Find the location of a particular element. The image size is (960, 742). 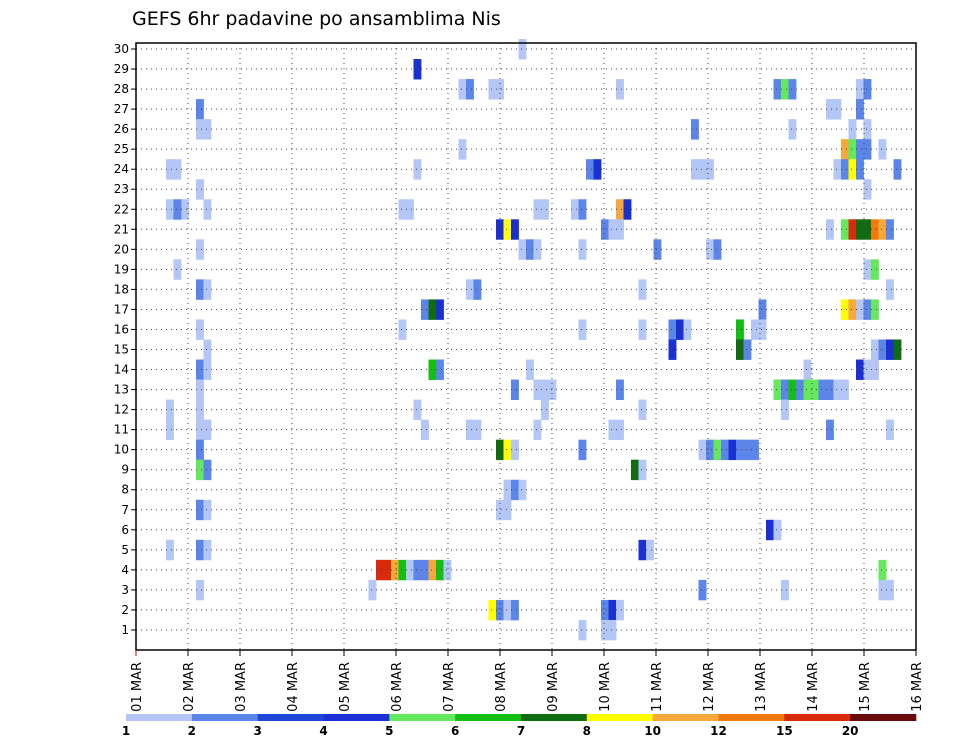

y-tick-label: 3 is located at coordinates (125, 590).